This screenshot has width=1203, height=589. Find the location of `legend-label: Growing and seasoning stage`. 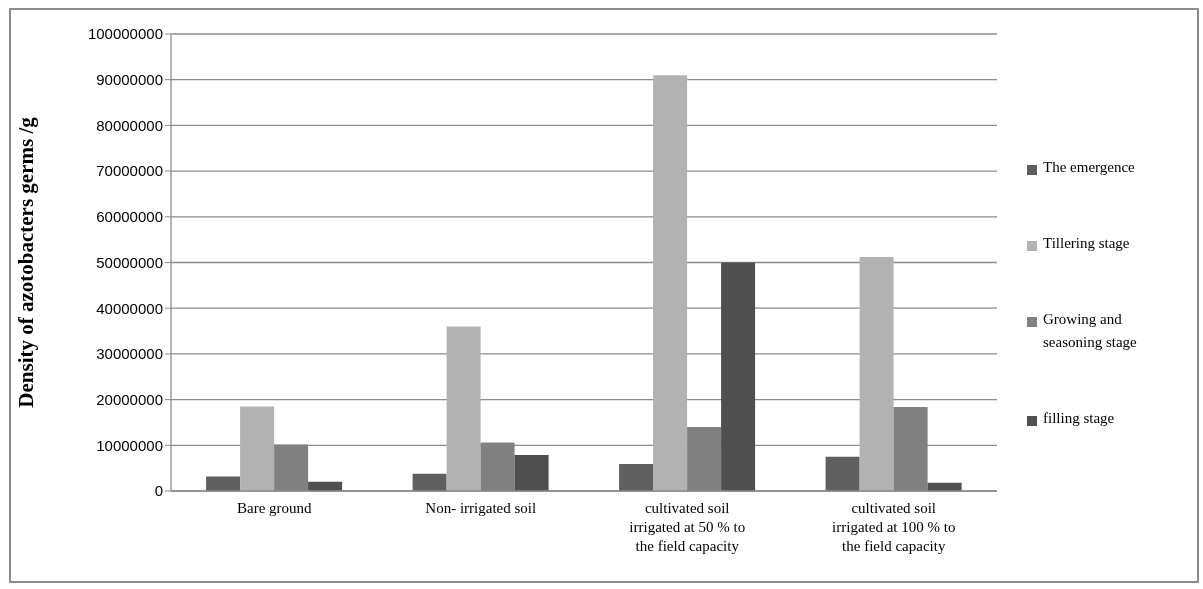

legend-label: Growing and seasoning stage is located at coordinates (1090, 331).